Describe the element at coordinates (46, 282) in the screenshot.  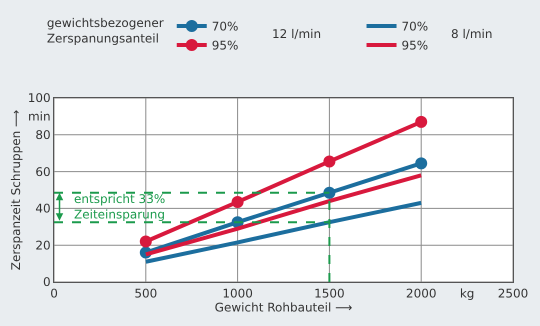
I see `y-tick-label: 0` at that location.